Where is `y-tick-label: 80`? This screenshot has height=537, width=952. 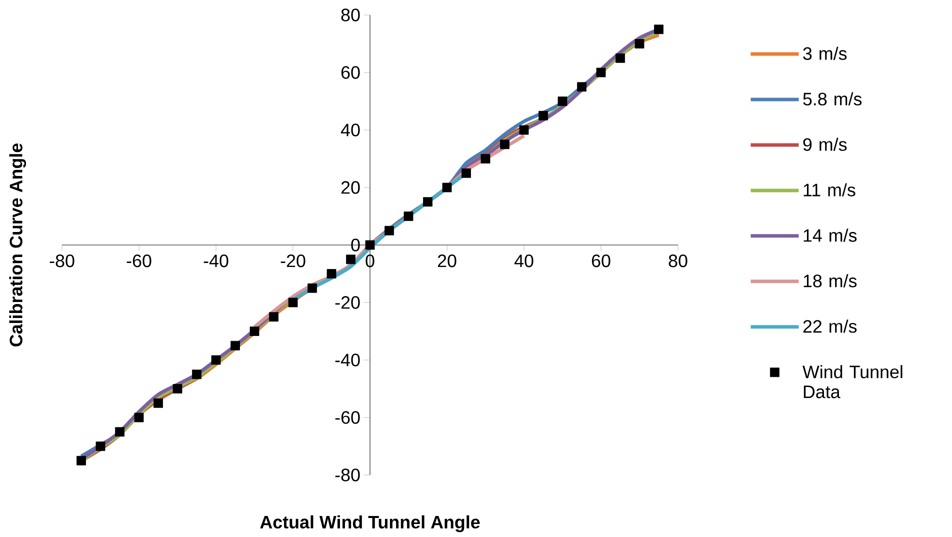 y-tick-label: 80 is located at coordinates (350, 15).